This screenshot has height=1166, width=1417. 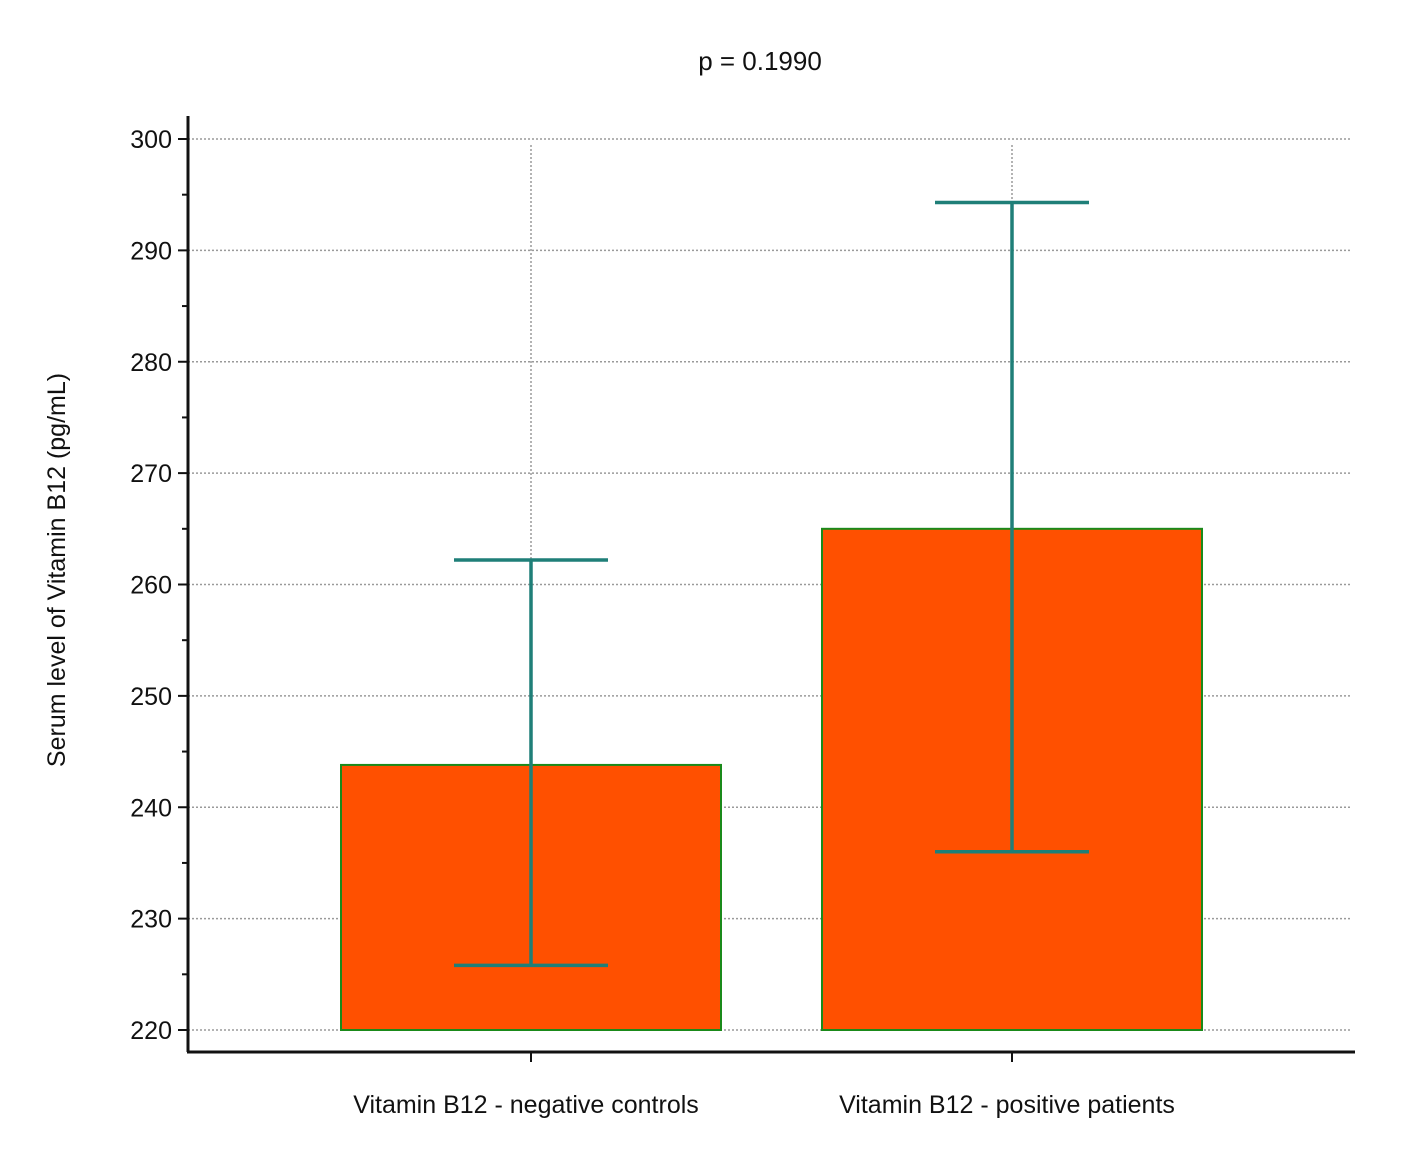 What do you see at coordinates (151, 697) in the screenshot?
I see `y-tick-label: 250` at bounding box center [151, 697].